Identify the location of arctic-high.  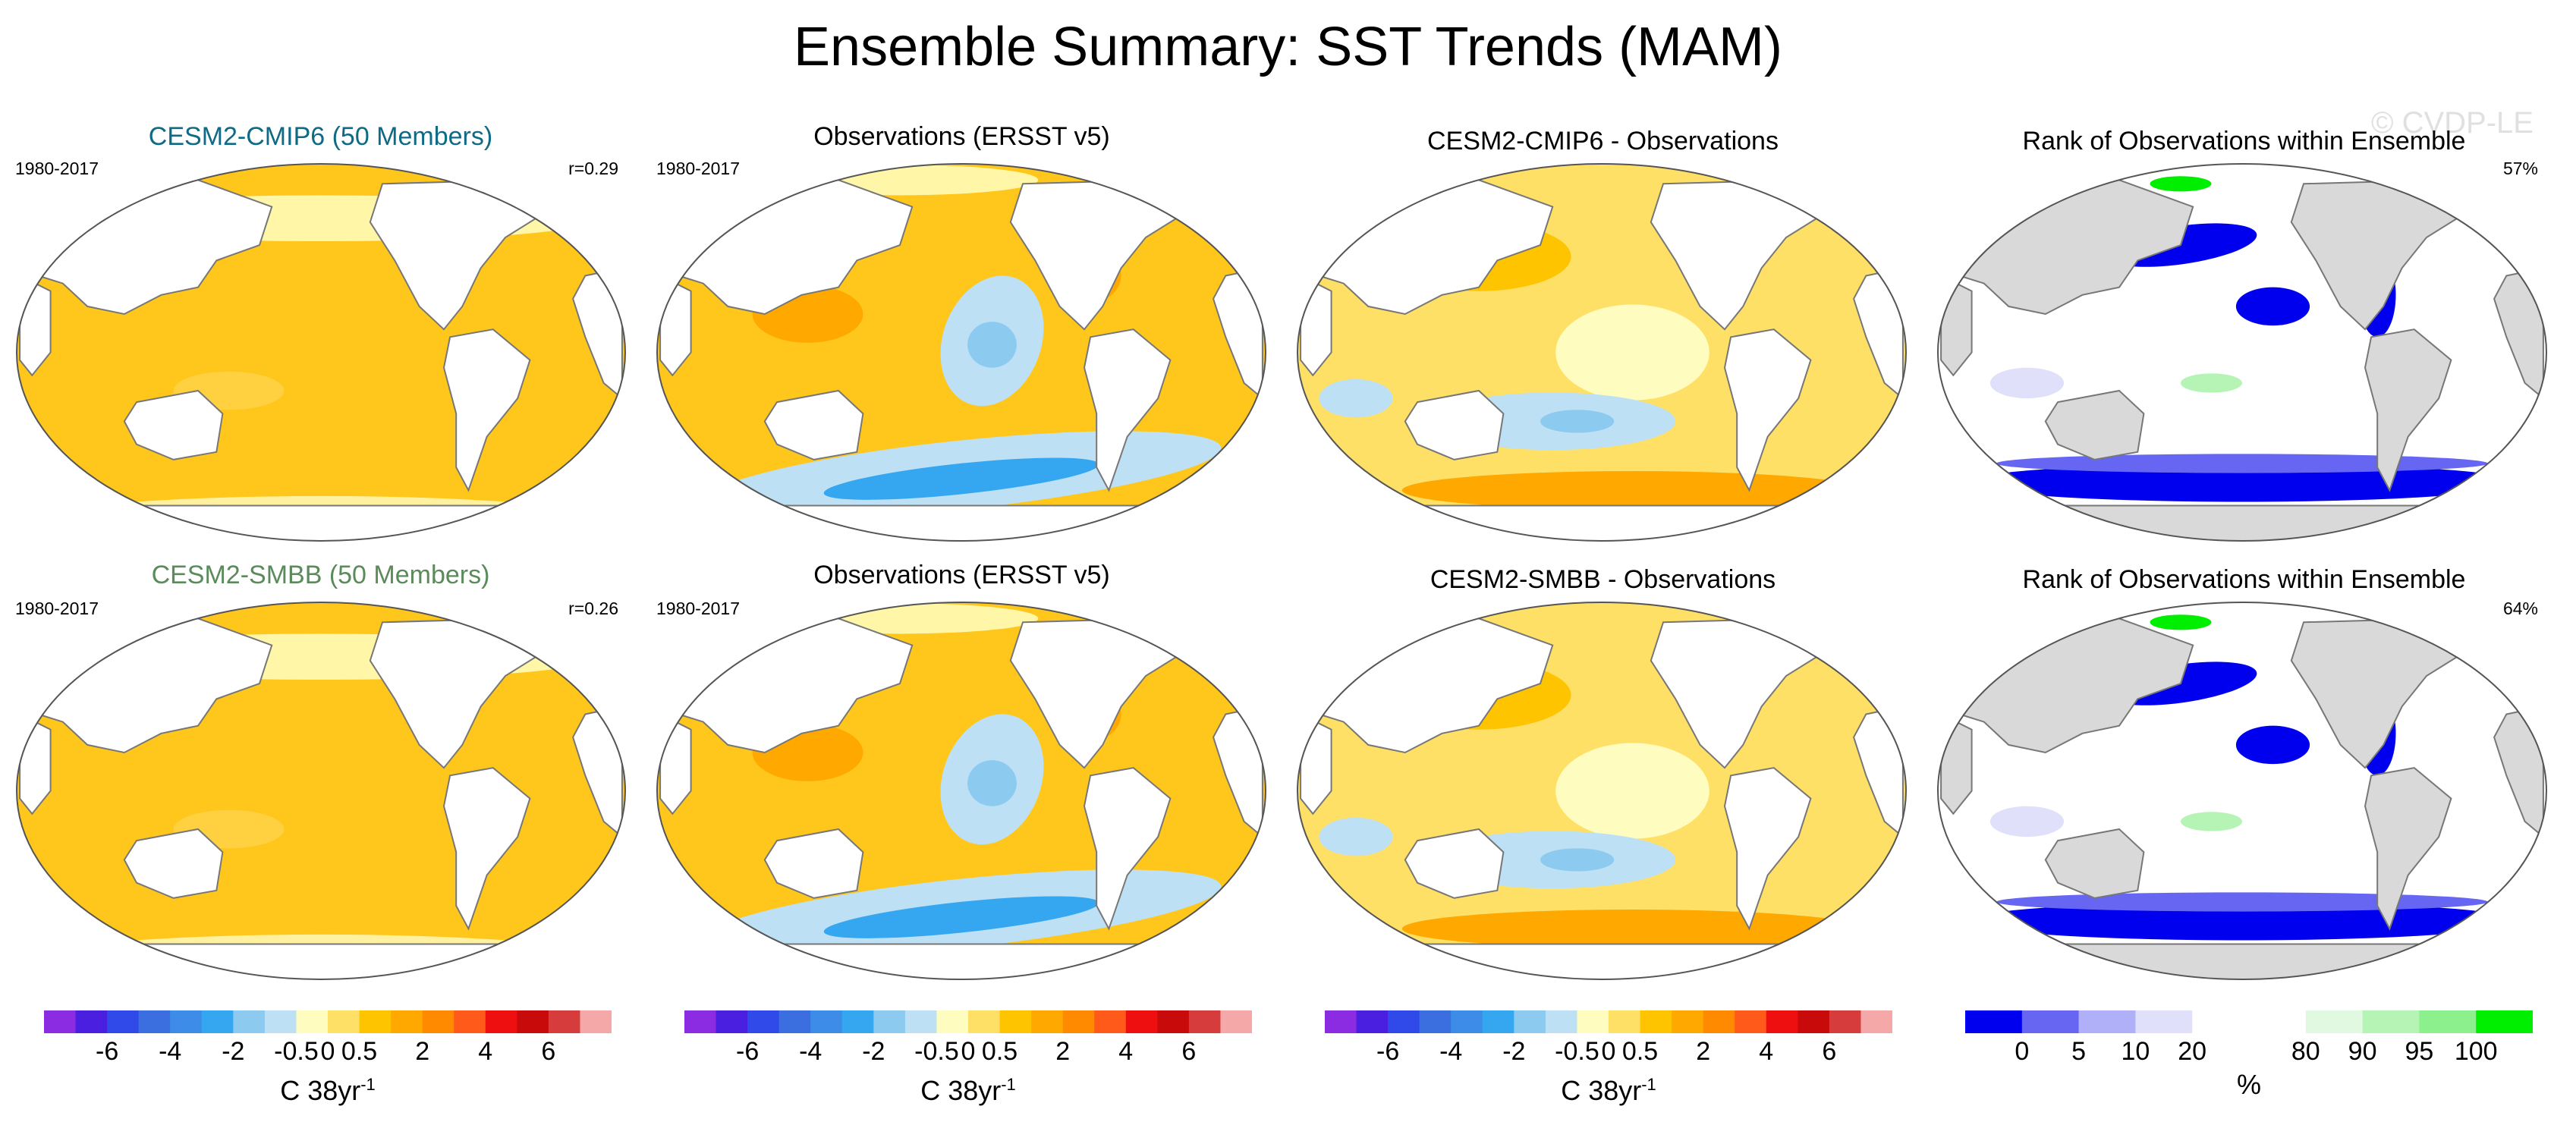
(2181, 184).